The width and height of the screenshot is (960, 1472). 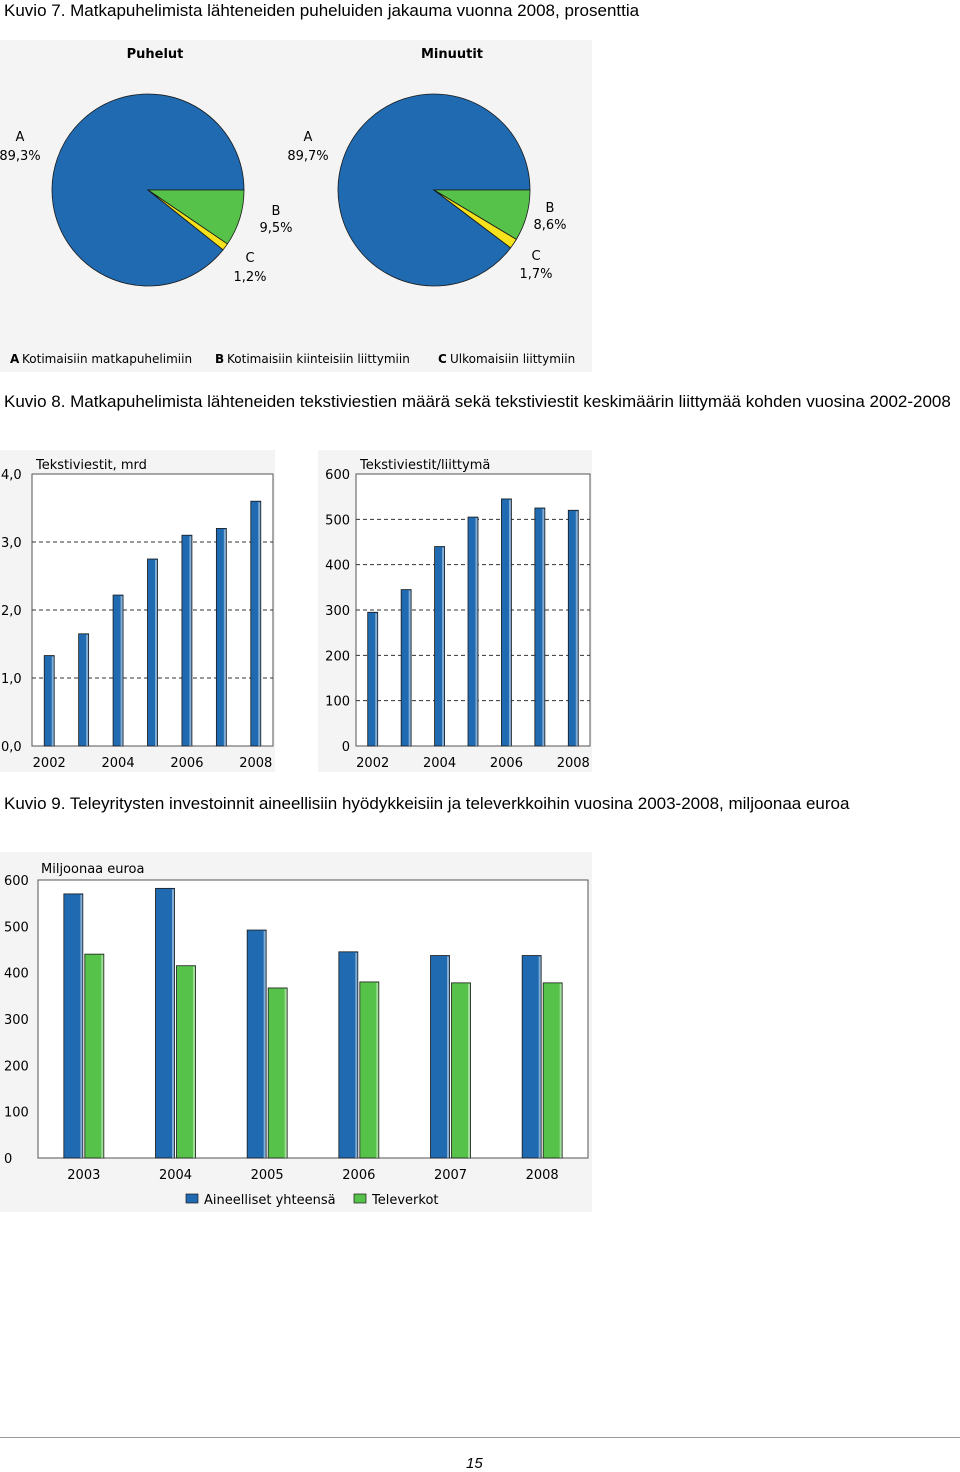 I want to click on bar-2003-series-1-face, so click(x=73, y=1026).